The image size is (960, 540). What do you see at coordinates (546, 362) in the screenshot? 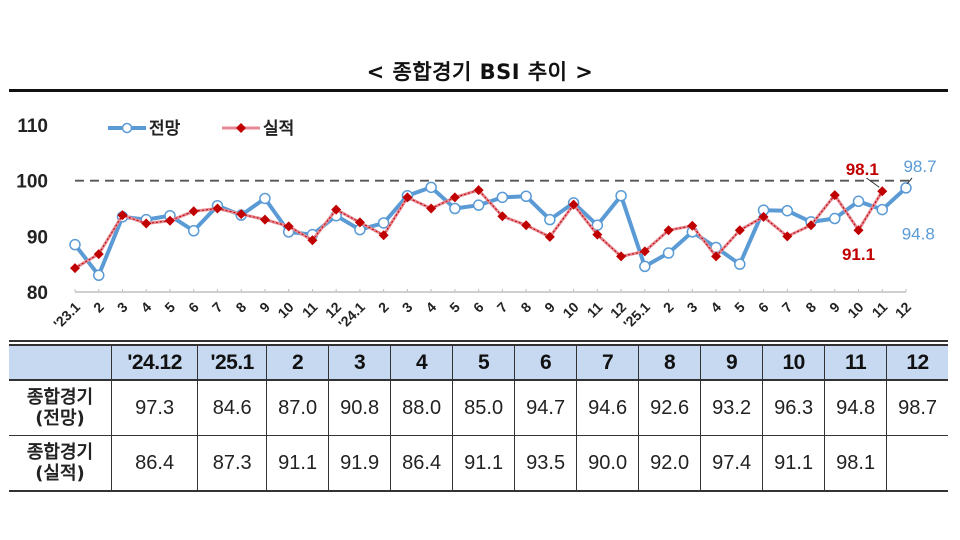
I see `header-cell: 6` at bounding box center [546, 362].